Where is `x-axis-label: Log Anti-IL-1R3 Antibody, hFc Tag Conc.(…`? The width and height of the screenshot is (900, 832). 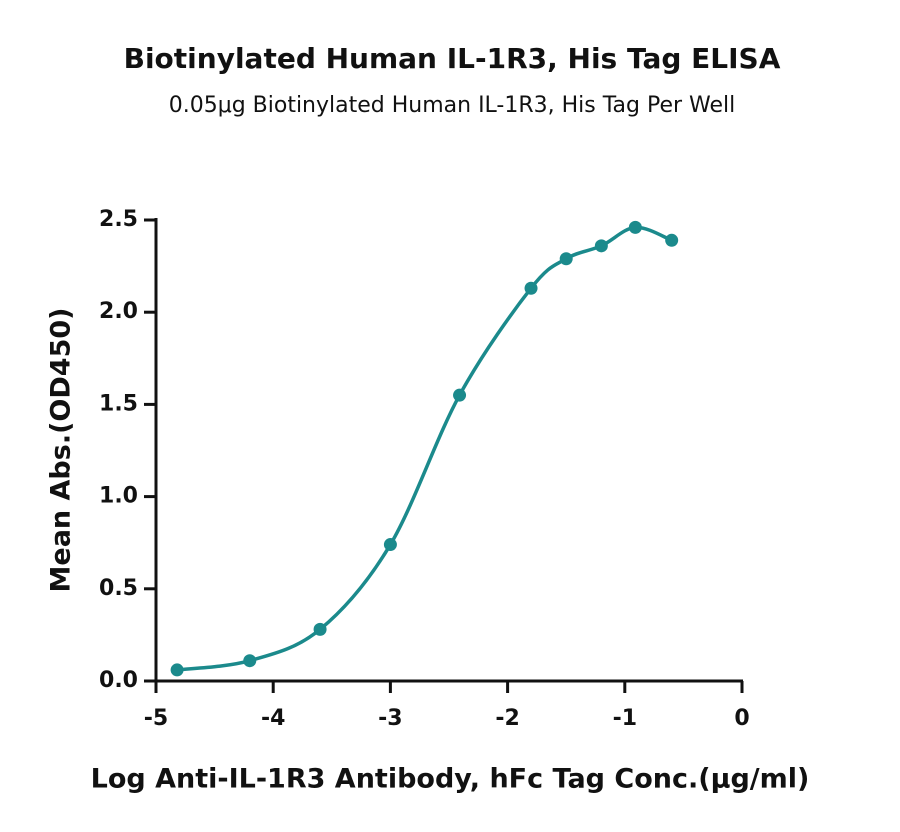 x-axis-label: Log Anti-IL-1R3 Antibody, hFc Tag Conc.(… is located at coordinates (450, 779).